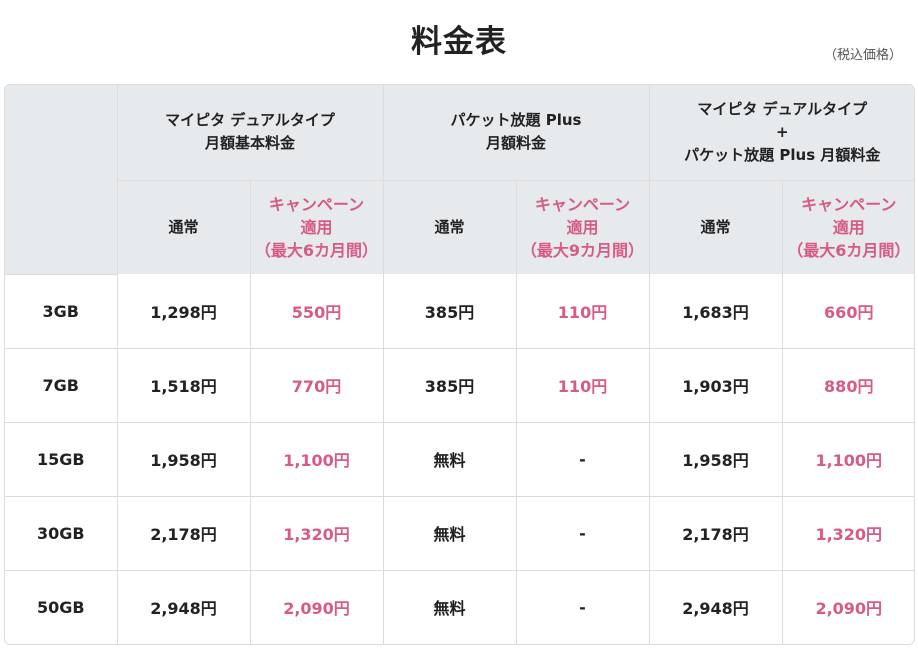 The width and height of the screenshot is (918, 657). Describe the element at coordinates (862, 55) in the screenshot. I see `tax-note: （税込価格）` at that location.